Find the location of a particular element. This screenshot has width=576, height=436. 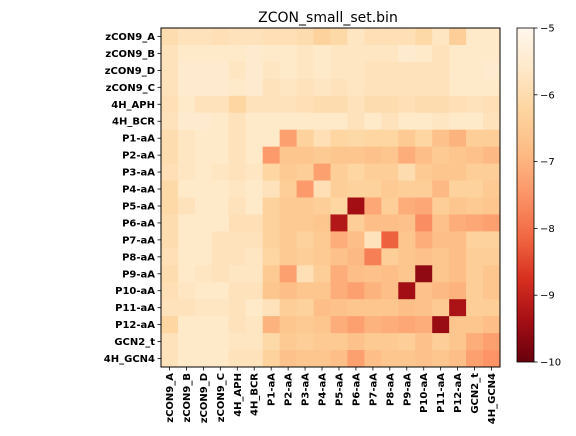

col-label: 4H_GCN4 is located at coordinates (492, 398).